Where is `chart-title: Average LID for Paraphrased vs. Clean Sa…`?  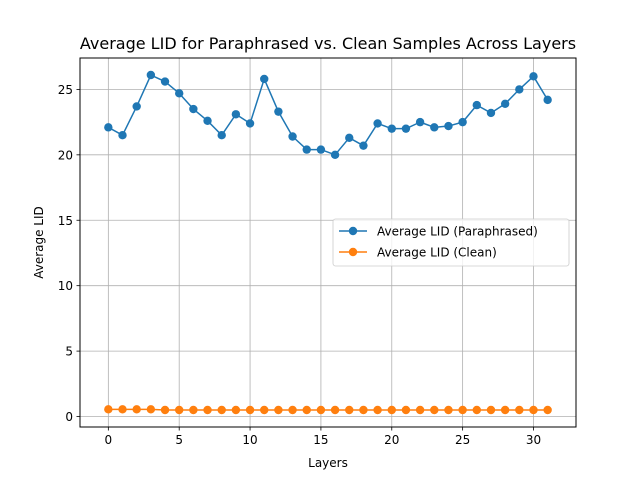 chart-title: Average LID for Paraphrased vs. Clean Sa… is located at coordinates (328, 43).